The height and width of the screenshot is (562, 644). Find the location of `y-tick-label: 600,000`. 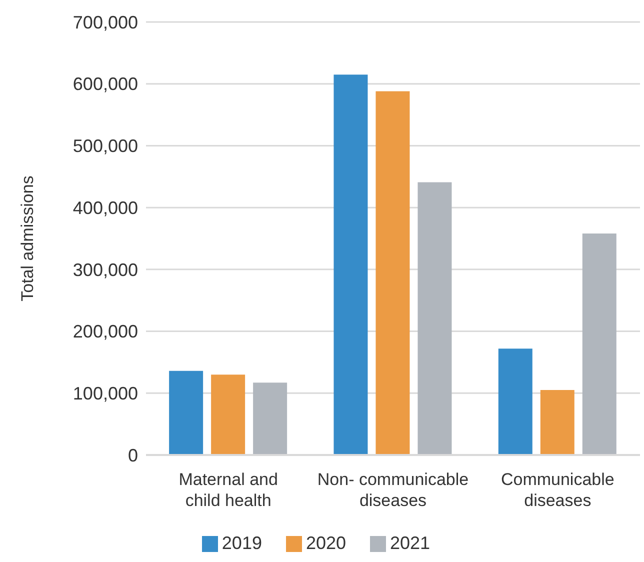

y-tick-label: 600,000 is located at coordinates (105, 84).